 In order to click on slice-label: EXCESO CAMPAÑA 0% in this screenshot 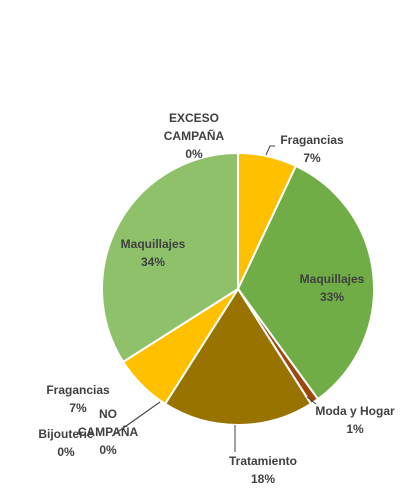, I will do `click(194, 136)`.